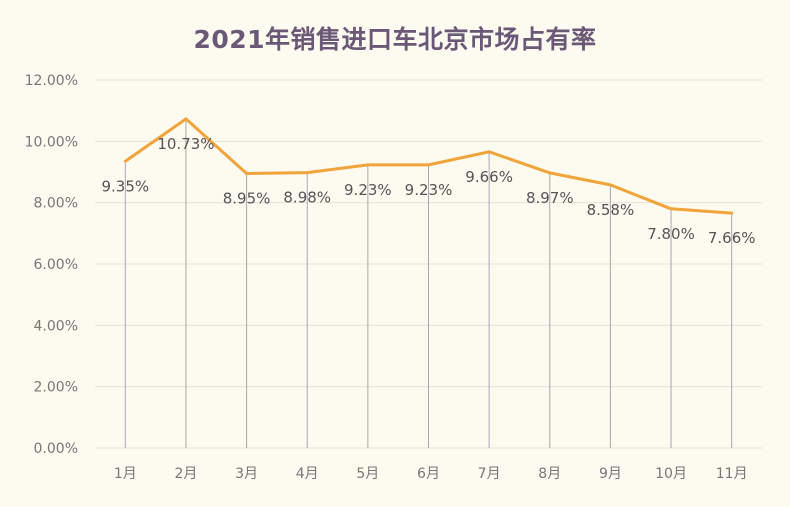 The height and width of the screenshot is (507, 790). Describe the element at coordinates (56, 449) in the screenshot. I see `y-tick-label: 0.00%` at that location.